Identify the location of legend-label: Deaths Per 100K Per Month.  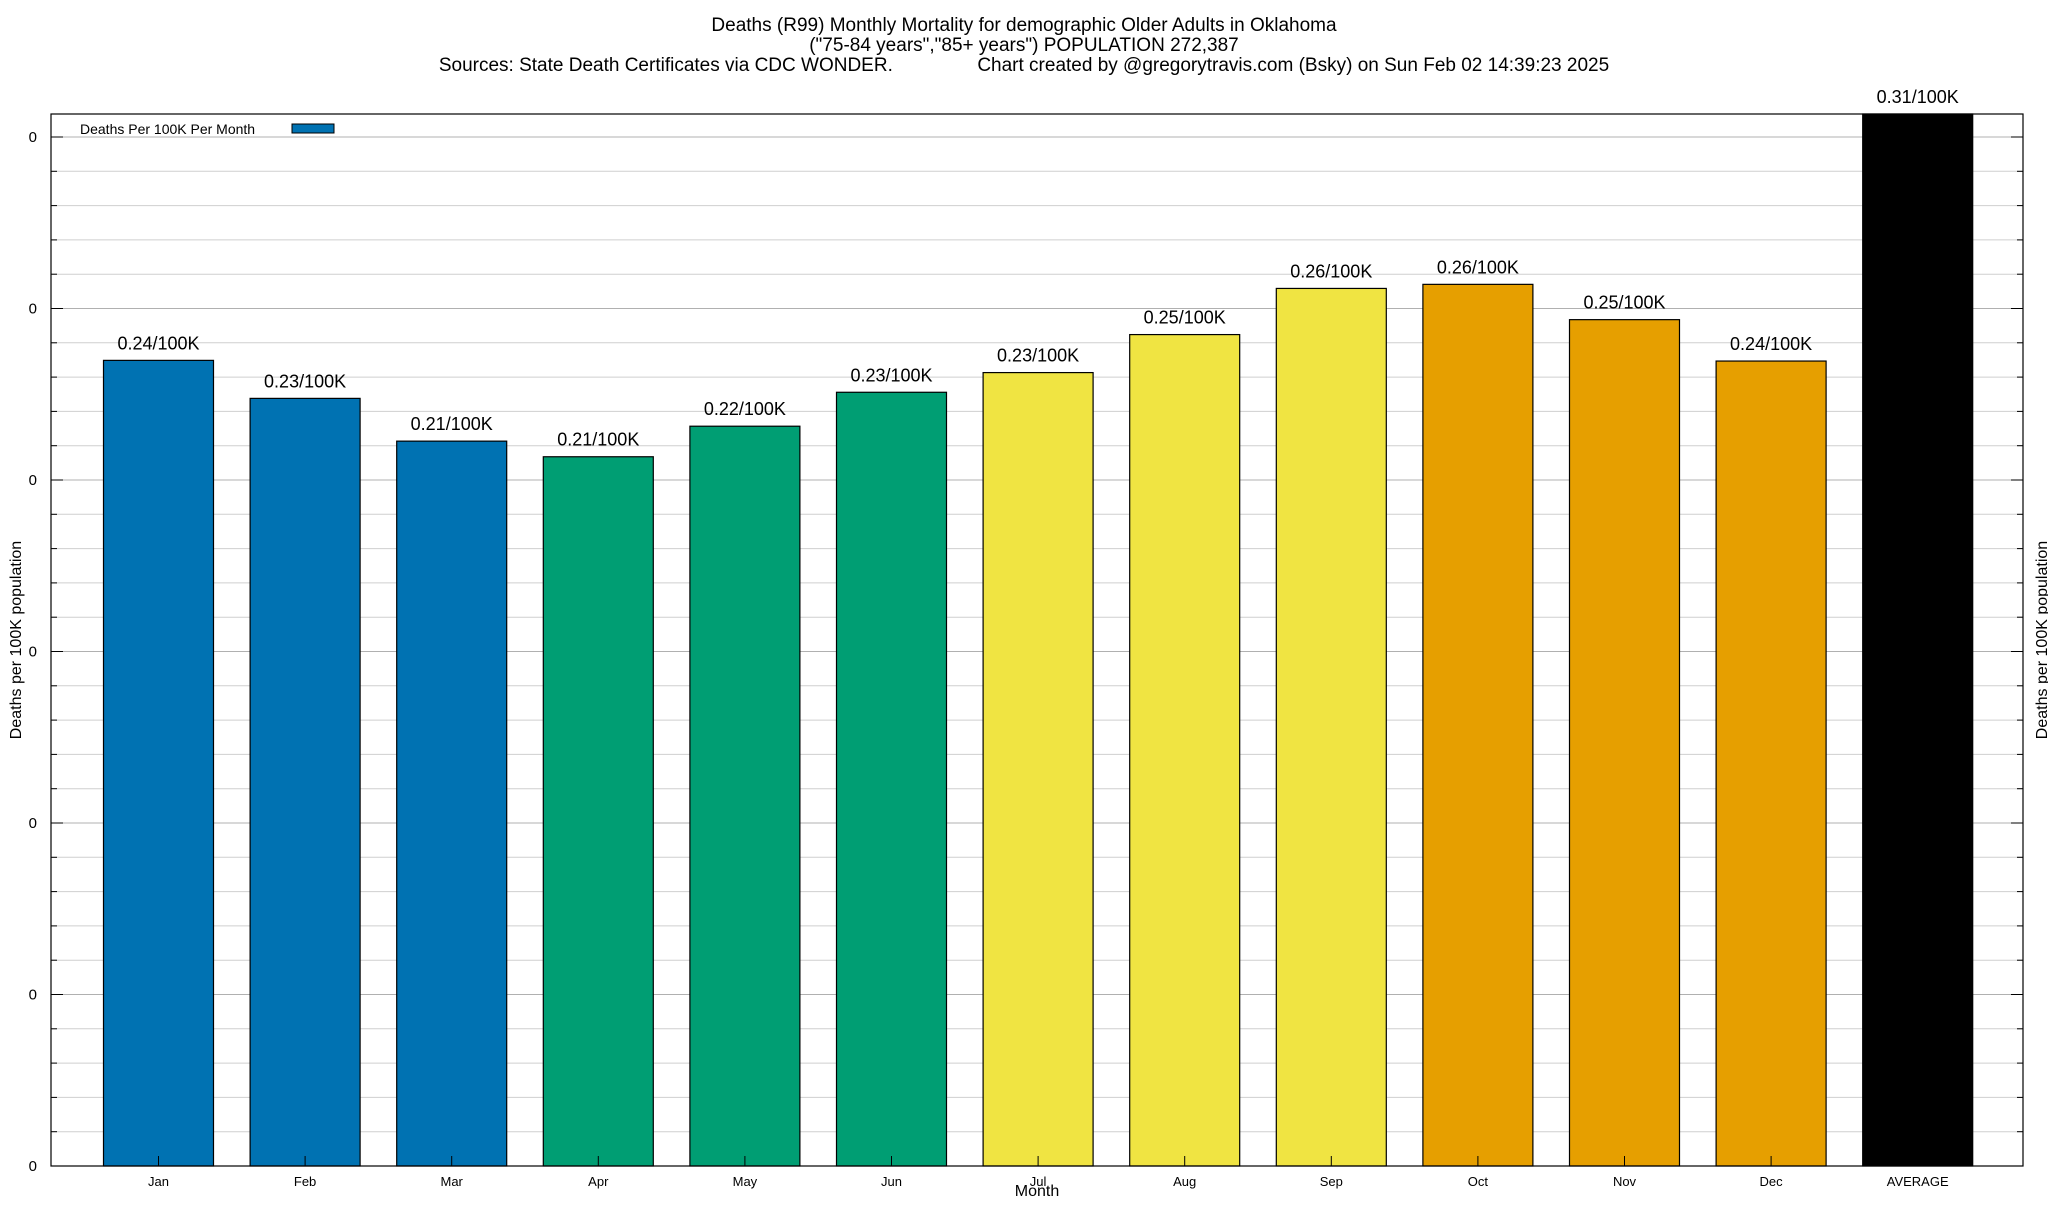
(167, 129).